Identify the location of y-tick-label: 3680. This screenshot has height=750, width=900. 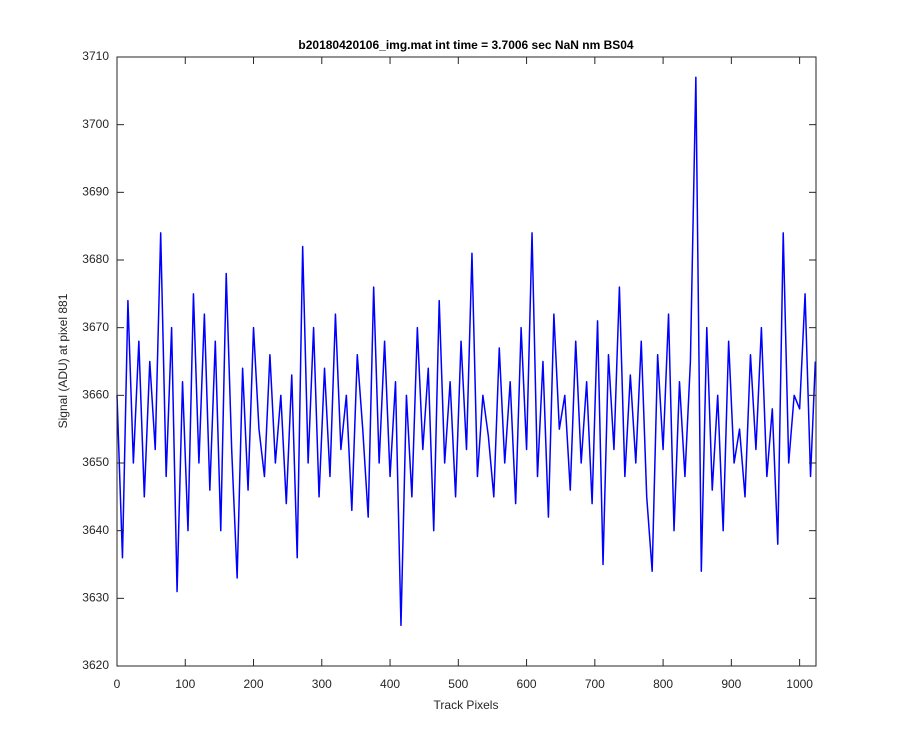
(95, 259).